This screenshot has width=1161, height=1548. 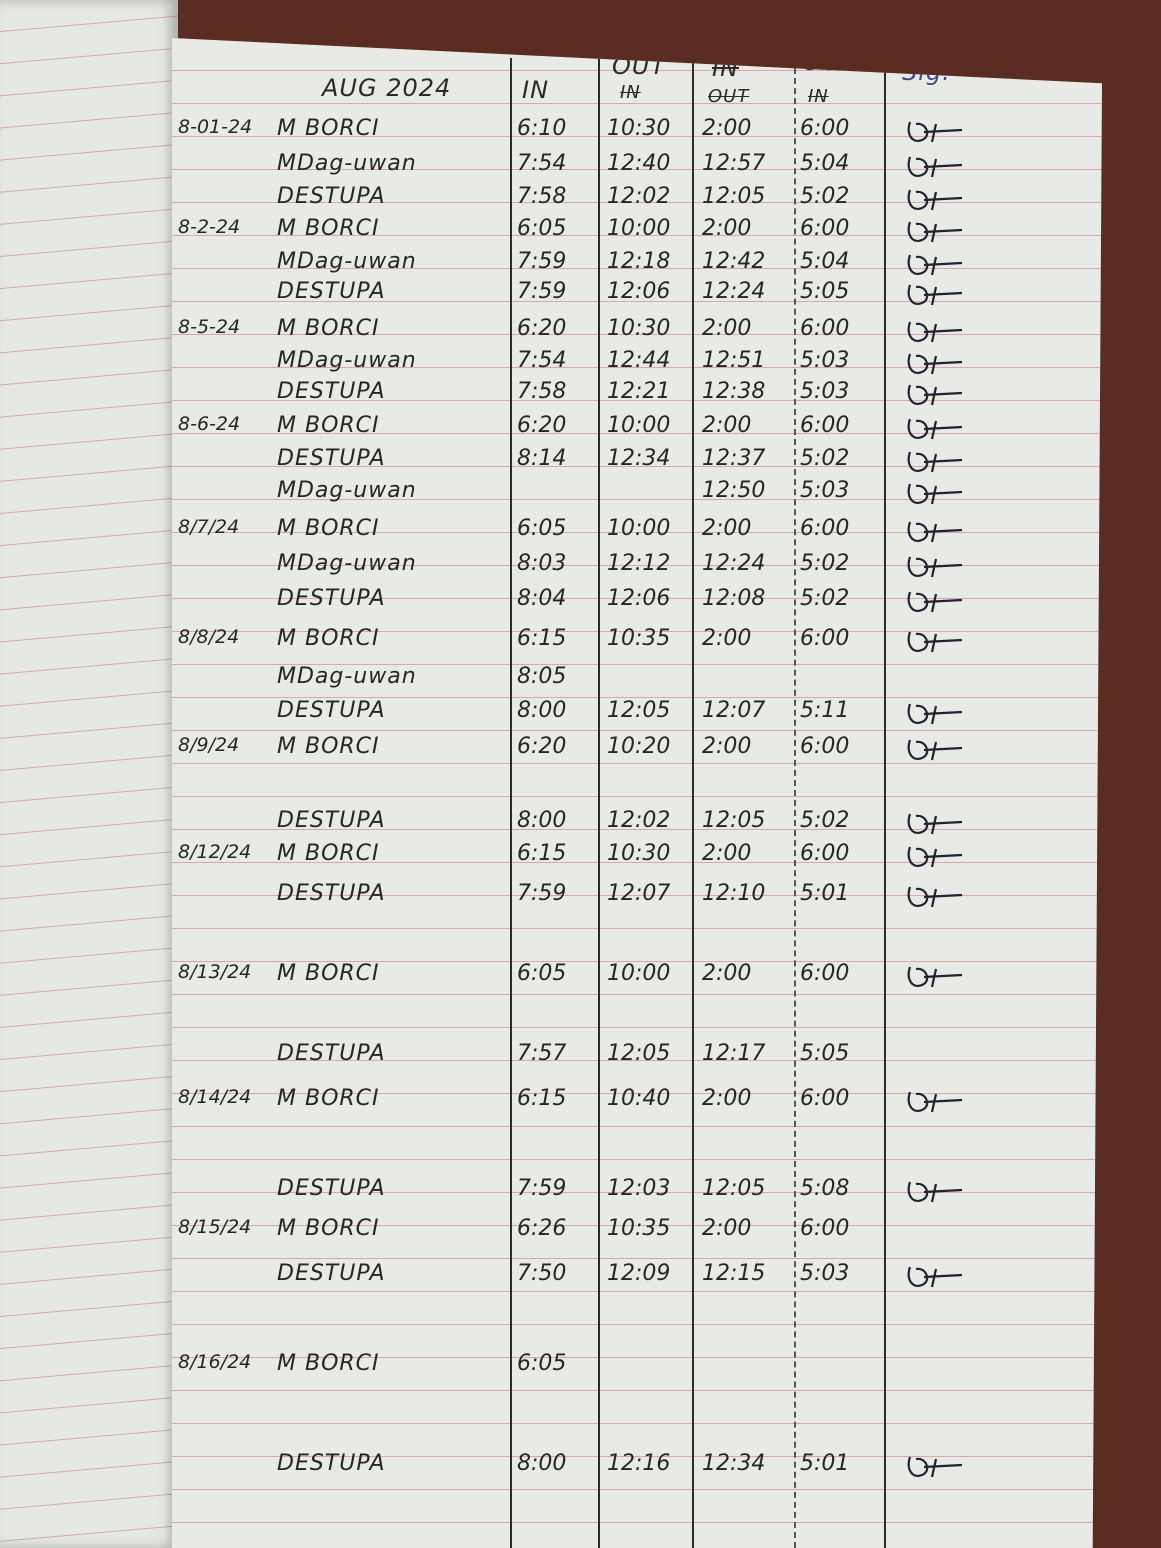 I want to click on time-out-am: 12:05, so click(x=639, y=1053).